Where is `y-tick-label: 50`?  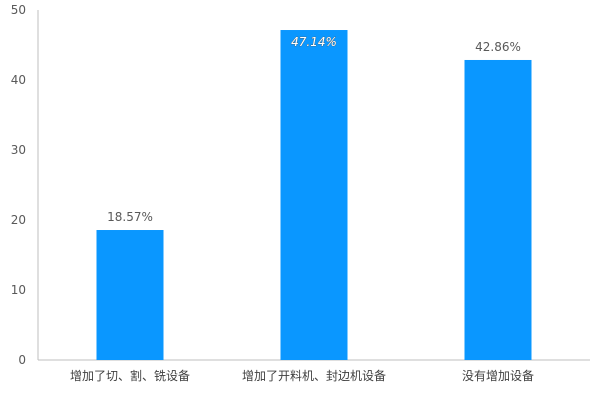
y-tick-label: 50 is located at coordinates (18, 10).